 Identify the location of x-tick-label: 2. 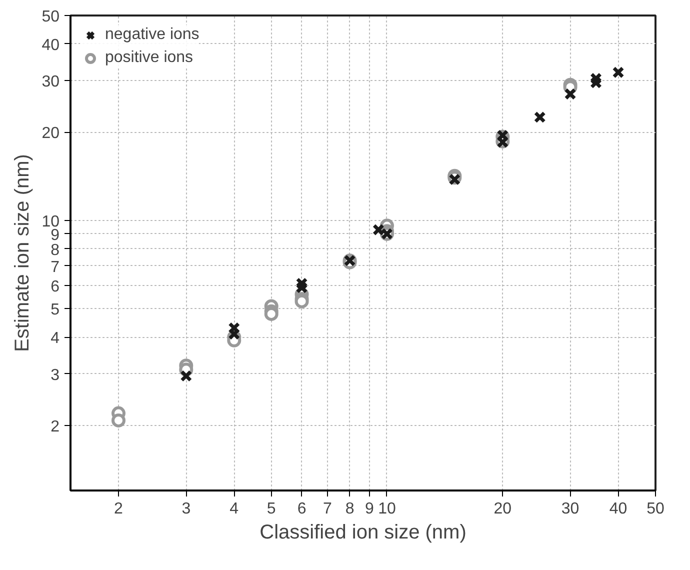
(119, 509).